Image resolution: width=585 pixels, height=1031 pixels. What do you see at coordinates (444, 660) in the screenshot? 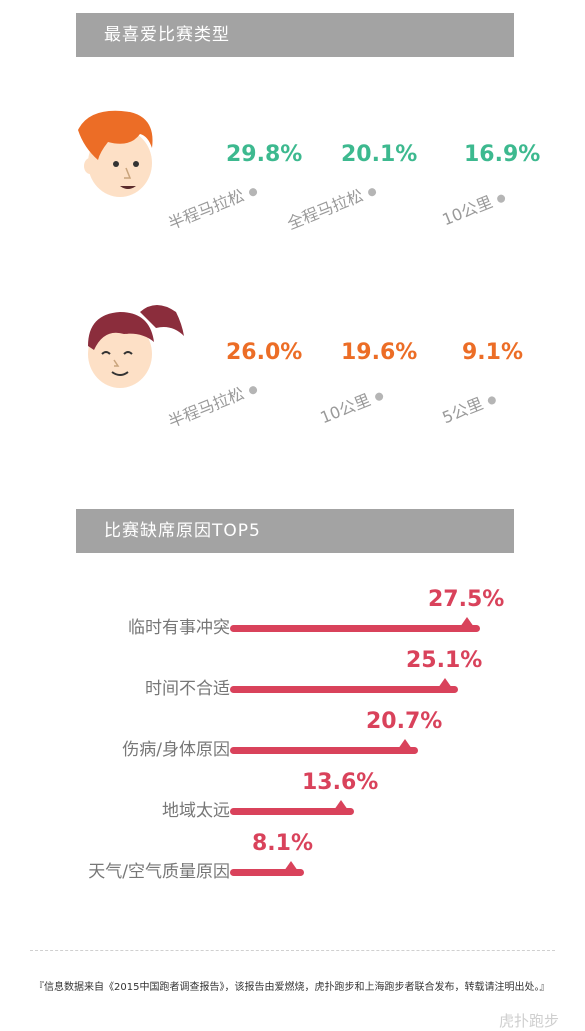
I see `bar-value-label: 25.1%` at bounding box center [444, 660].